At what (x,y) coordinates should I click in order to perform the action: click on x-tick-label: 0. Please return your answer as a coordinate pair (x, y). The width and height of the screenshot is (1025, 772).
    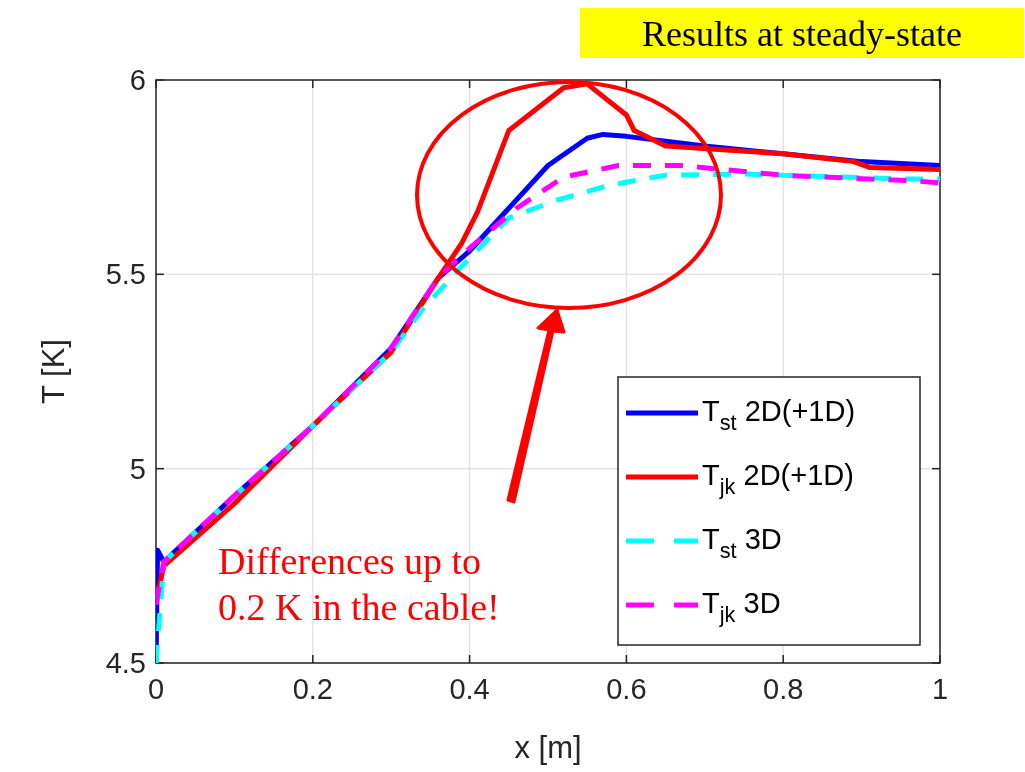
    Looking at the image, I should click on (156, 689).